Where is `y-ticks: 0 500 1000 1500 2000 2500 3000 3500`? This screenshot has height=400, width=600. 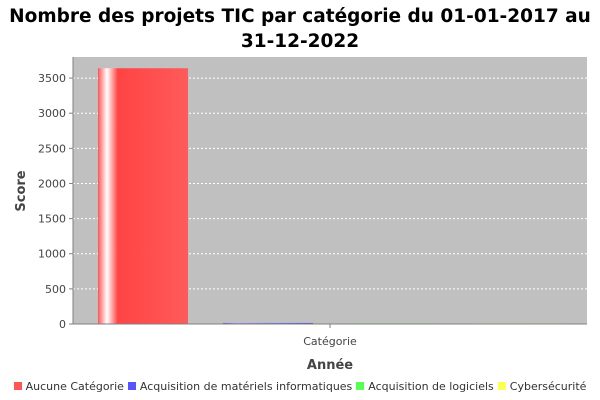
y-ticks: 0 500 1000 1500 2000 2500 3000 3500 is located at coordinates (55, 201).